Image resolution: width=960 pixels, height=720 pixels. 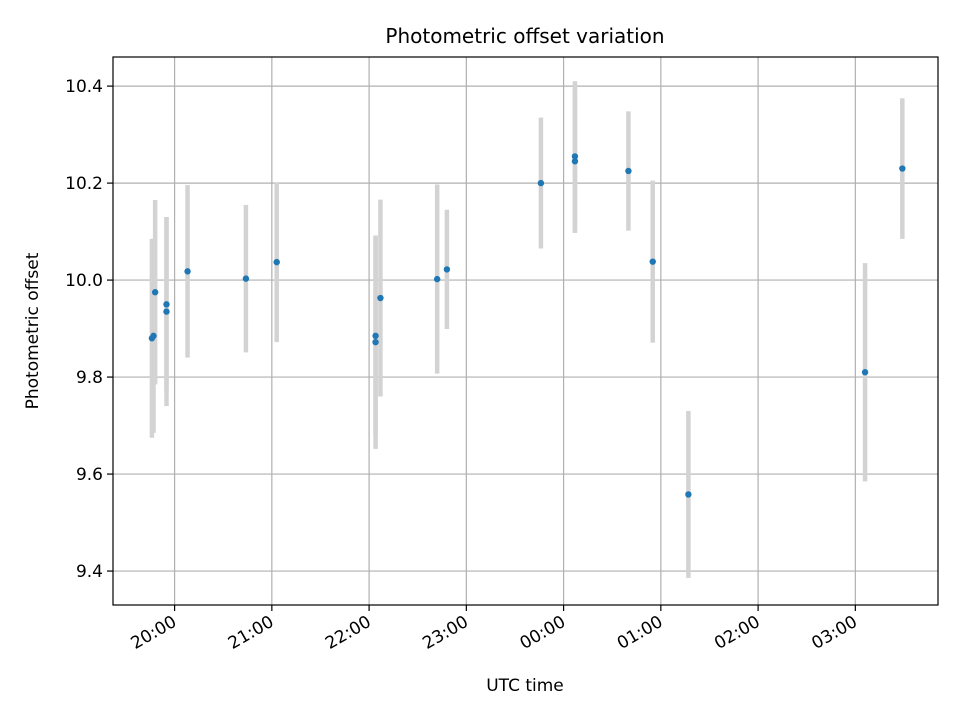 I want to click on y-tick-label: 10.4, so click(x=84, y=87).